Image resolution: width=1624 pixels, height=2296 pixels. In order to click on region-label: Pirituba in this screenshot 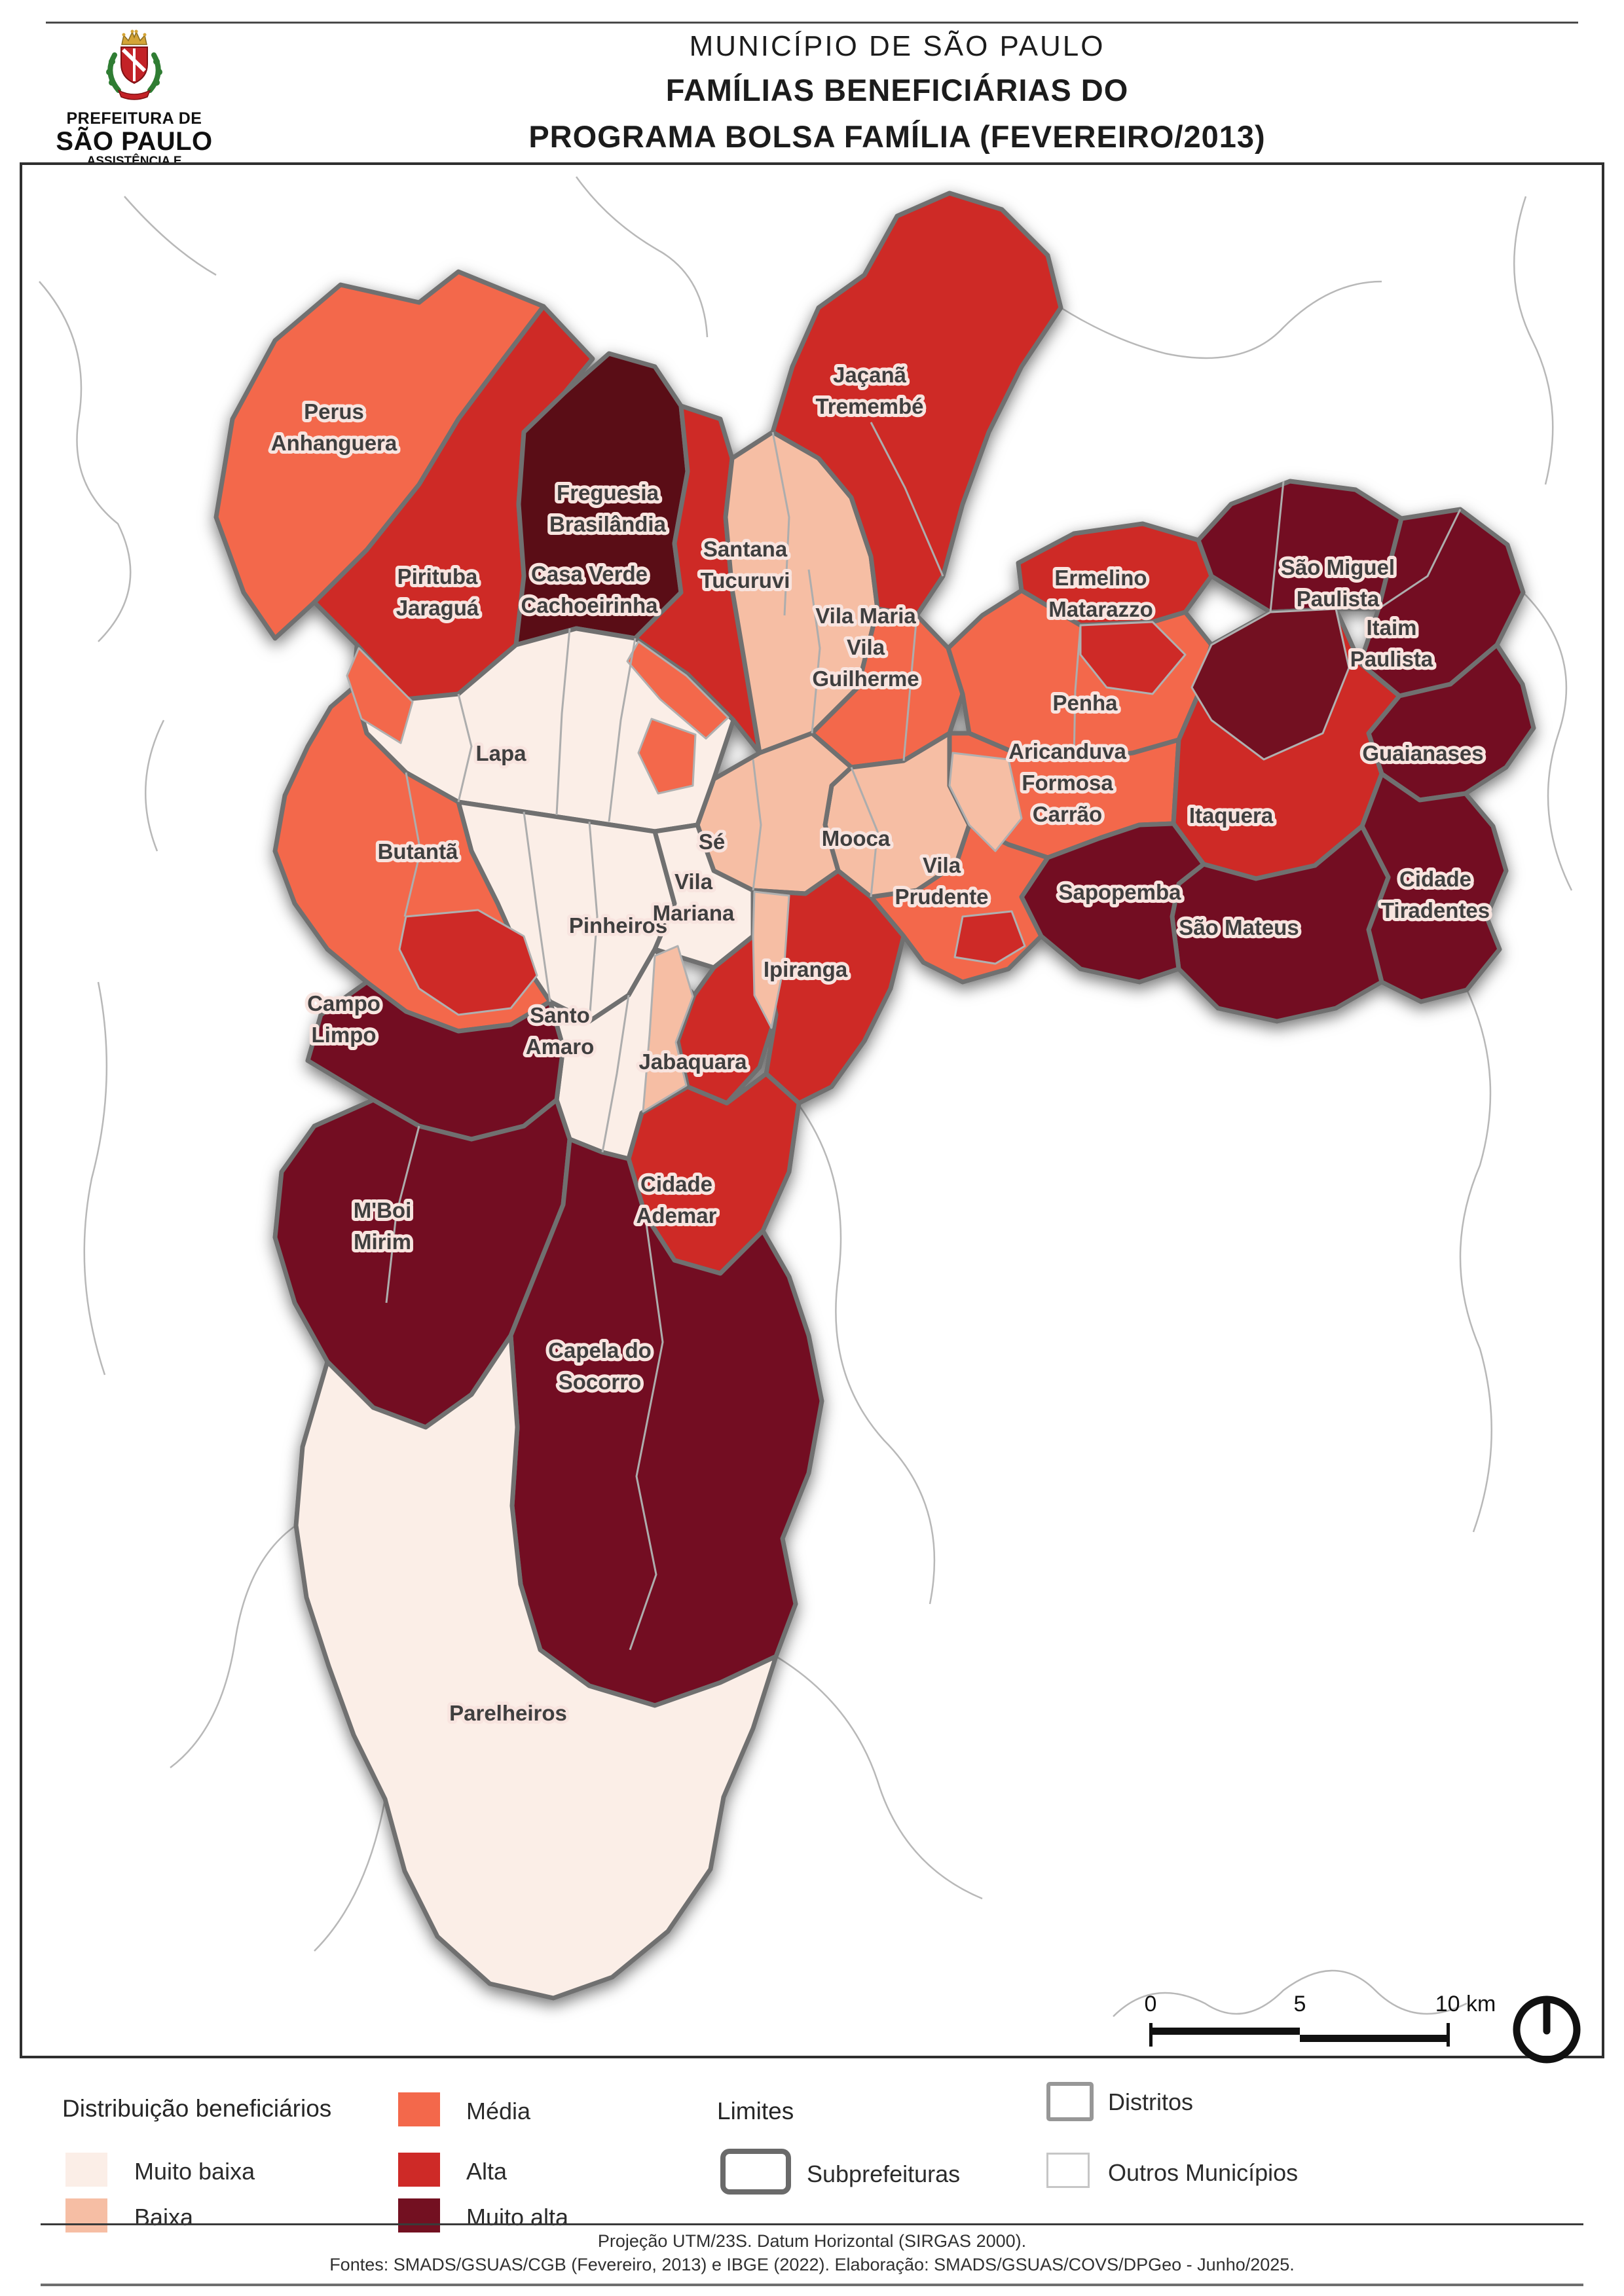, I will do `click(437, 576)`.